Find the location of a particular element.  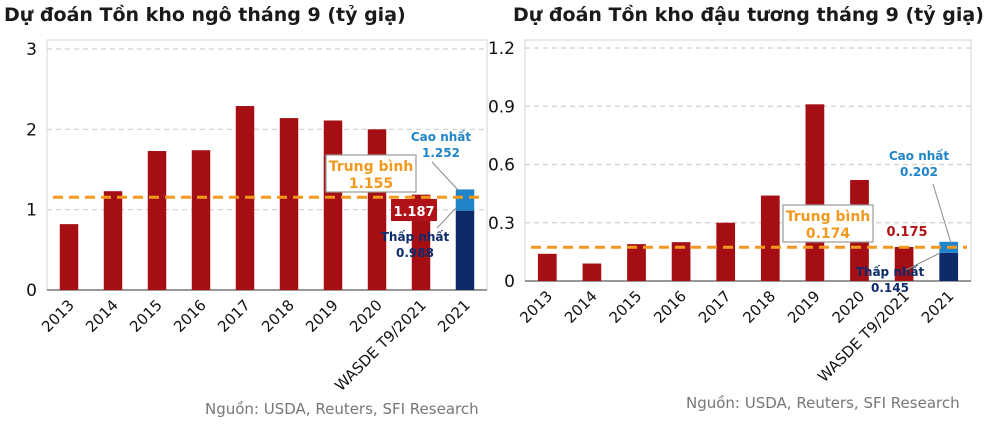

corn-wasde-label-bg is located at coordinates (414, 210).